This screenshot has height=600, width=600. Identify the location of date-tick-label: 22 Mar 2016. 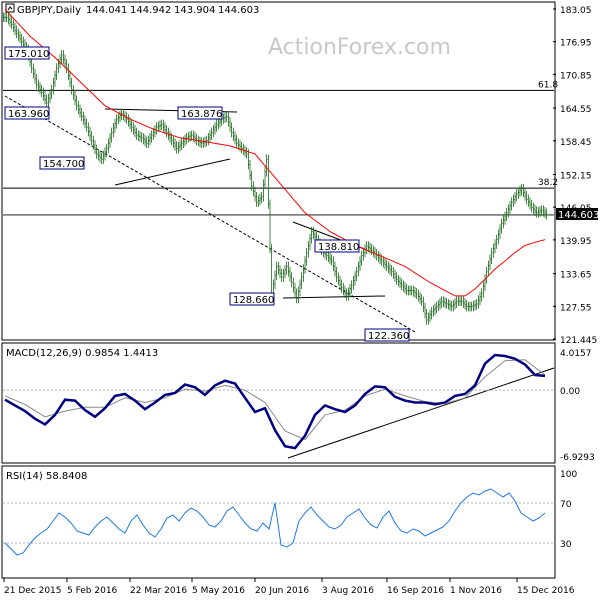
(158, 591).